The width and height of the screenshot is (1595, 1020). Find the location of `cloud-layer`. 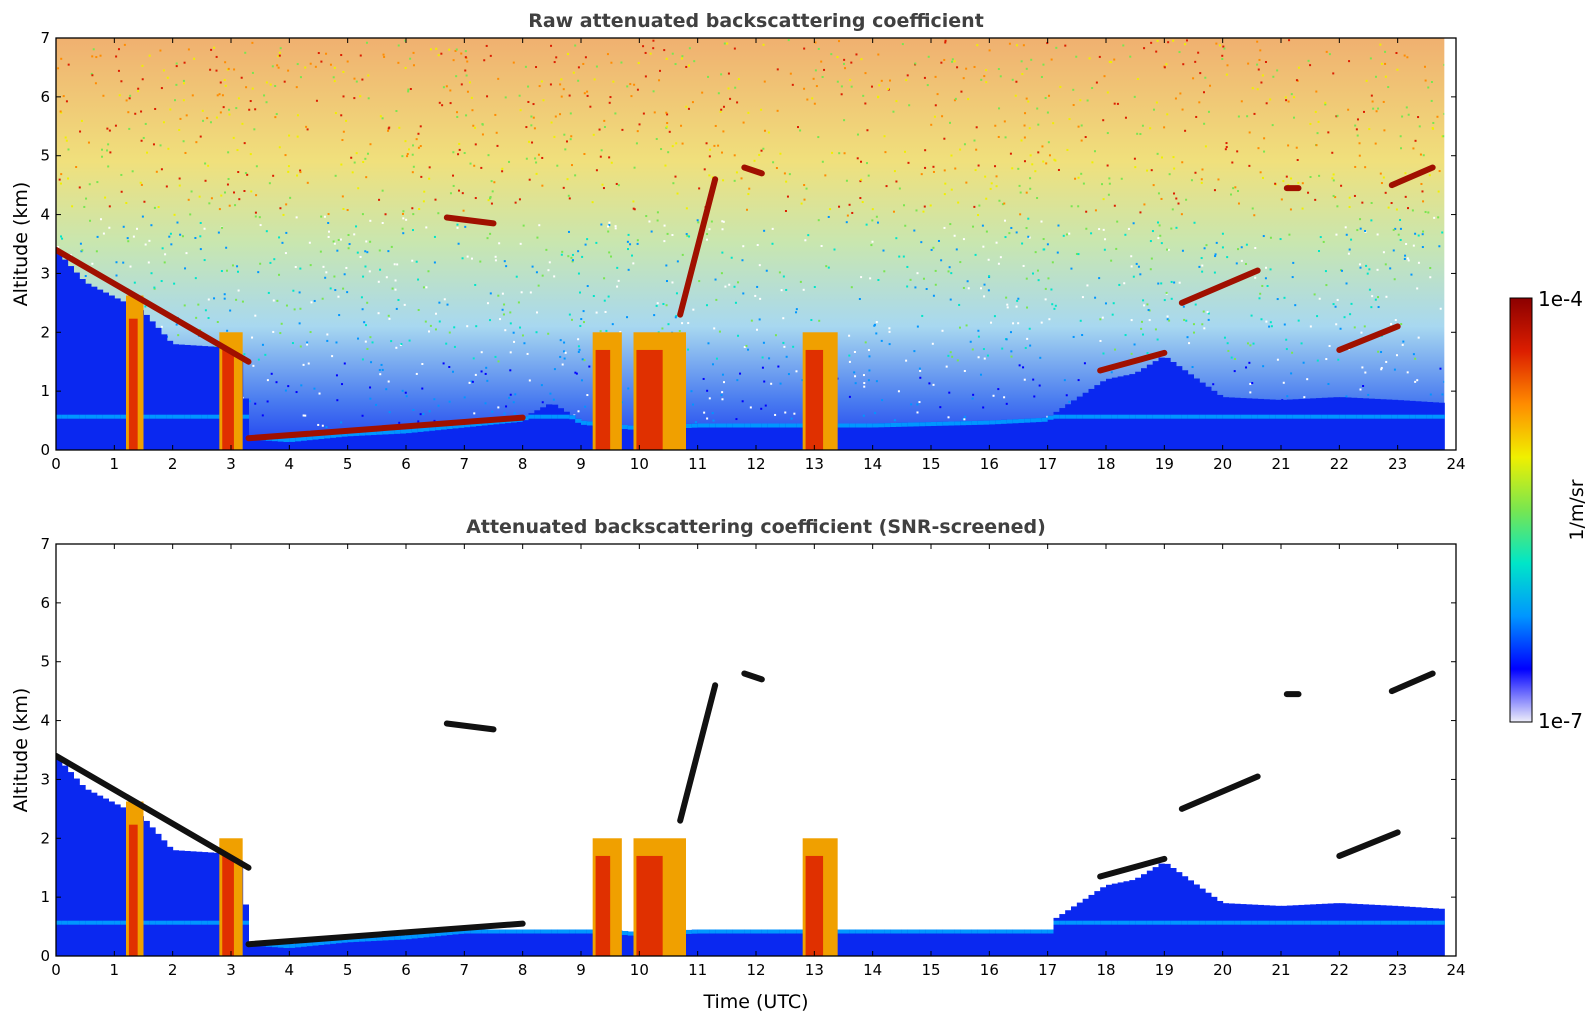

cloud-layer is located at coordinates (1132, 867).